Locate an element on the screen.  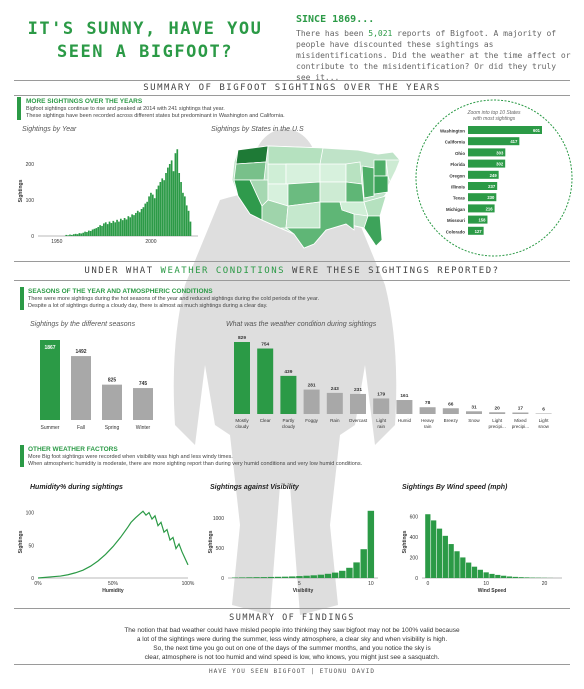
state-name-label: Texas is located at coordinates (459, 198).